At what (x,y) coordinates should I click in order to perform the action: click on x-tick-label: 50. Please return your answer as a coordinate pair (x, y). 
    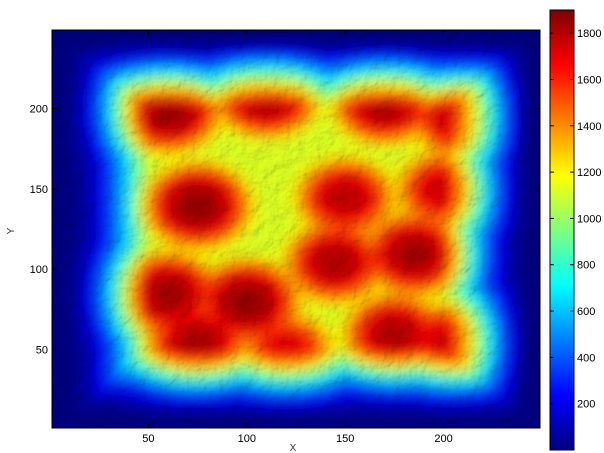
    Looking at the image, I should click on (148, 439).